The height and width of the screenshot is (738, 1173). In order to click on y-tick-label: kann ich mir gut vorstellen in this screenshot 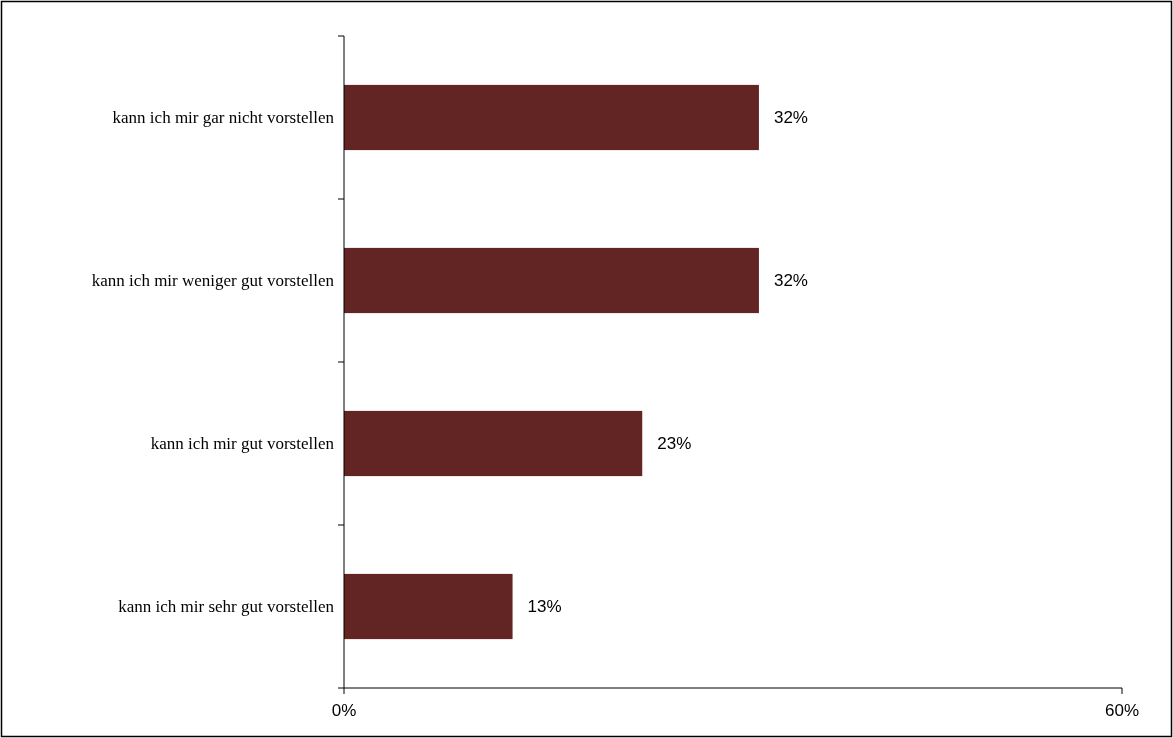, I will do `click(242, 444)`.